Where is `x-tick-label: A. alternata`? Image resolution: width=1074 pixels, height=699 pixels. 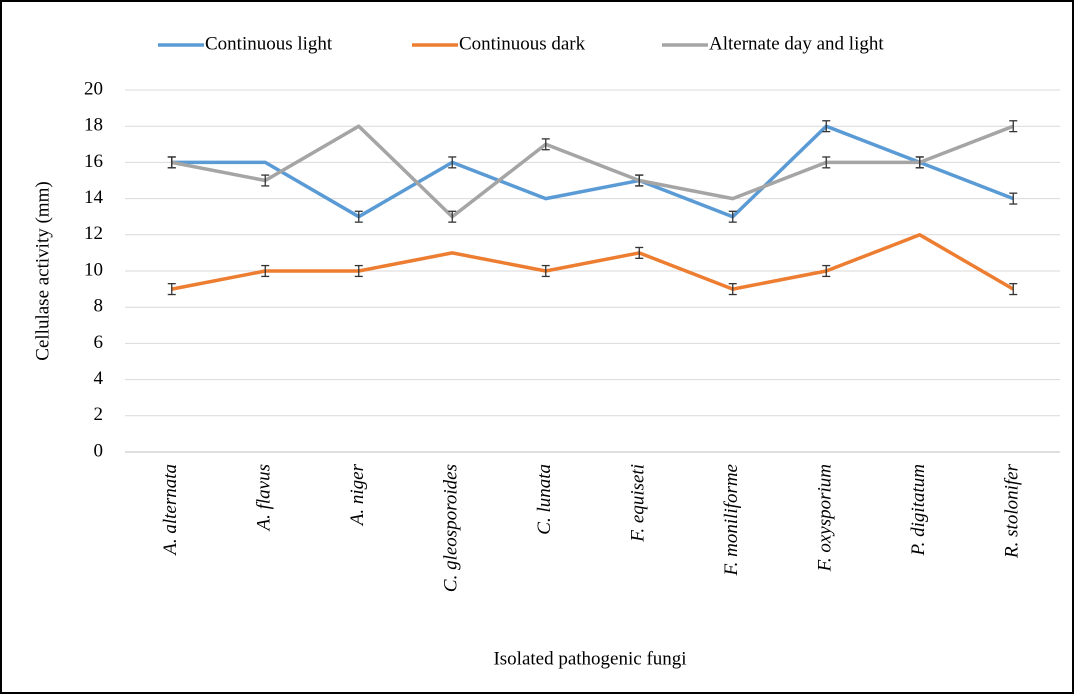
x-tick-label: A. alternata is located at coordinates (170, 510).